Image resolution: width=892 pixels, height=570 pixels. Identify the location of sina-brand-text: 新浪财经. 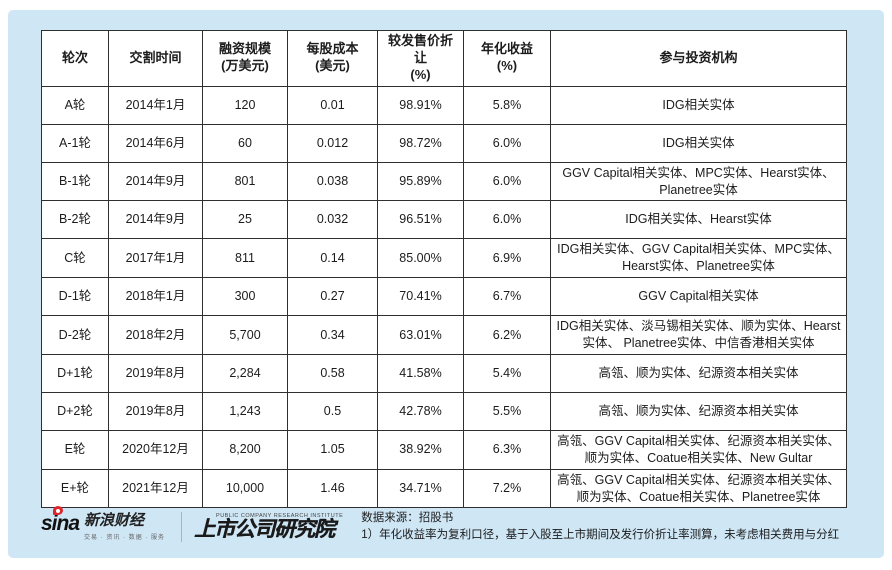
(114, 521).